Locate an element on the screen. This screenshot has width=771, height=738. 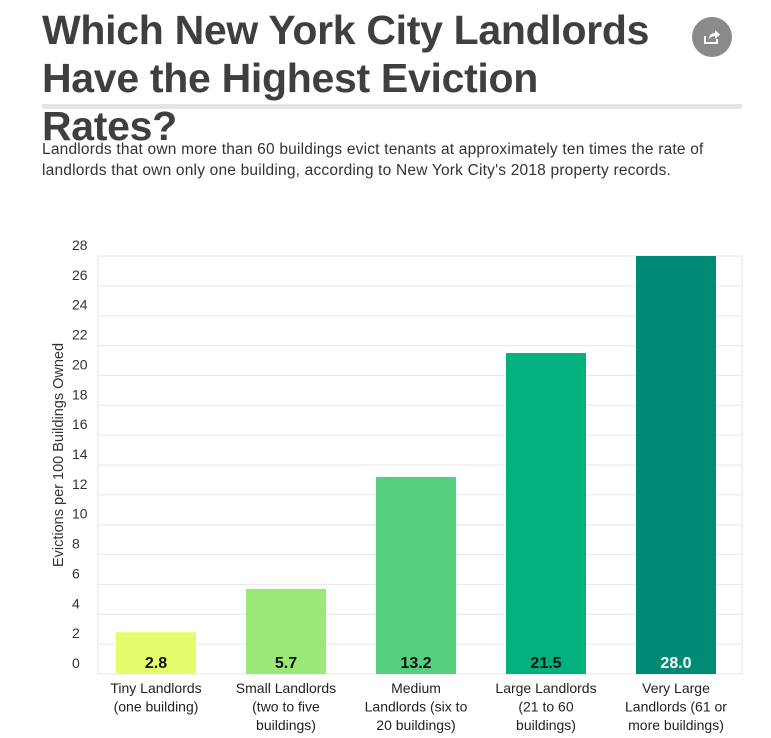
title-divider is located at coordinates (392, 106).